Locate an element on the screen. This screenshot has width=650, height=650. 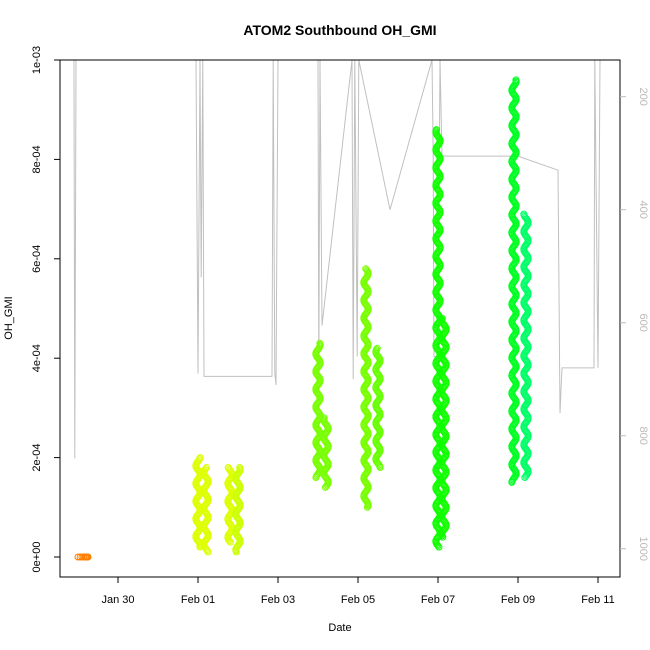
y-tick-label: 6e-04 is located at coordinates (37, 259).